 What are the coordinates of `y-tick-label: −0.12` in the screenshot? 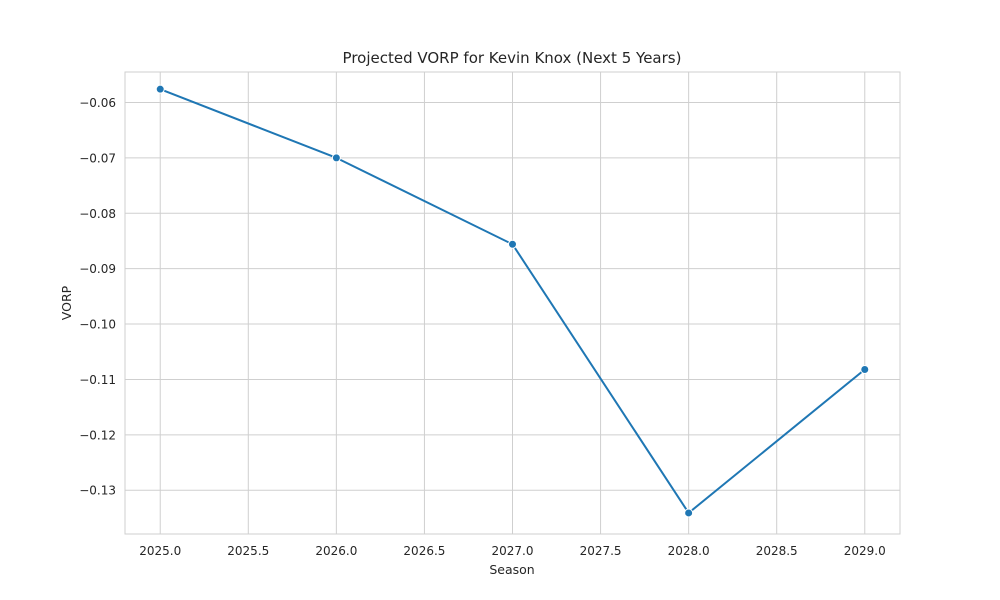 It's located at (97, 435).